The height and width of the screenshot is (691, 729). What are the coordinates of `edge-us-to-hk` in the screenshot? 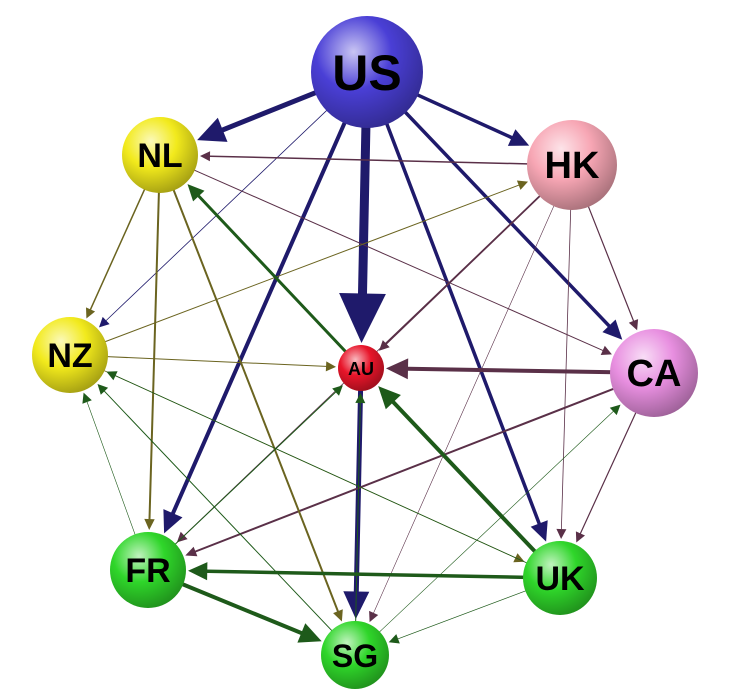 It's located at (470, 118).